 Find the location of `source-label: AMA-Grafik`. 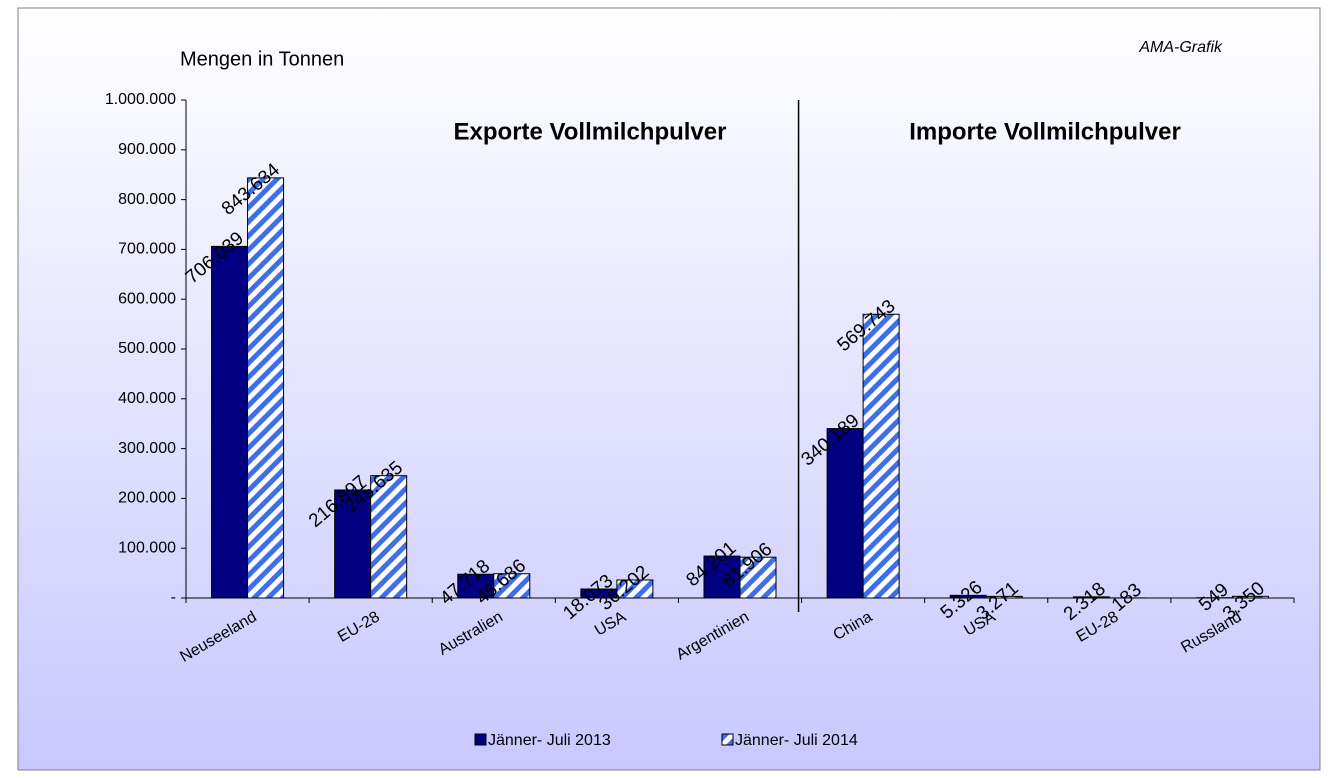

source-label: AMA-Grafik is located at coordinates (1180, 47).